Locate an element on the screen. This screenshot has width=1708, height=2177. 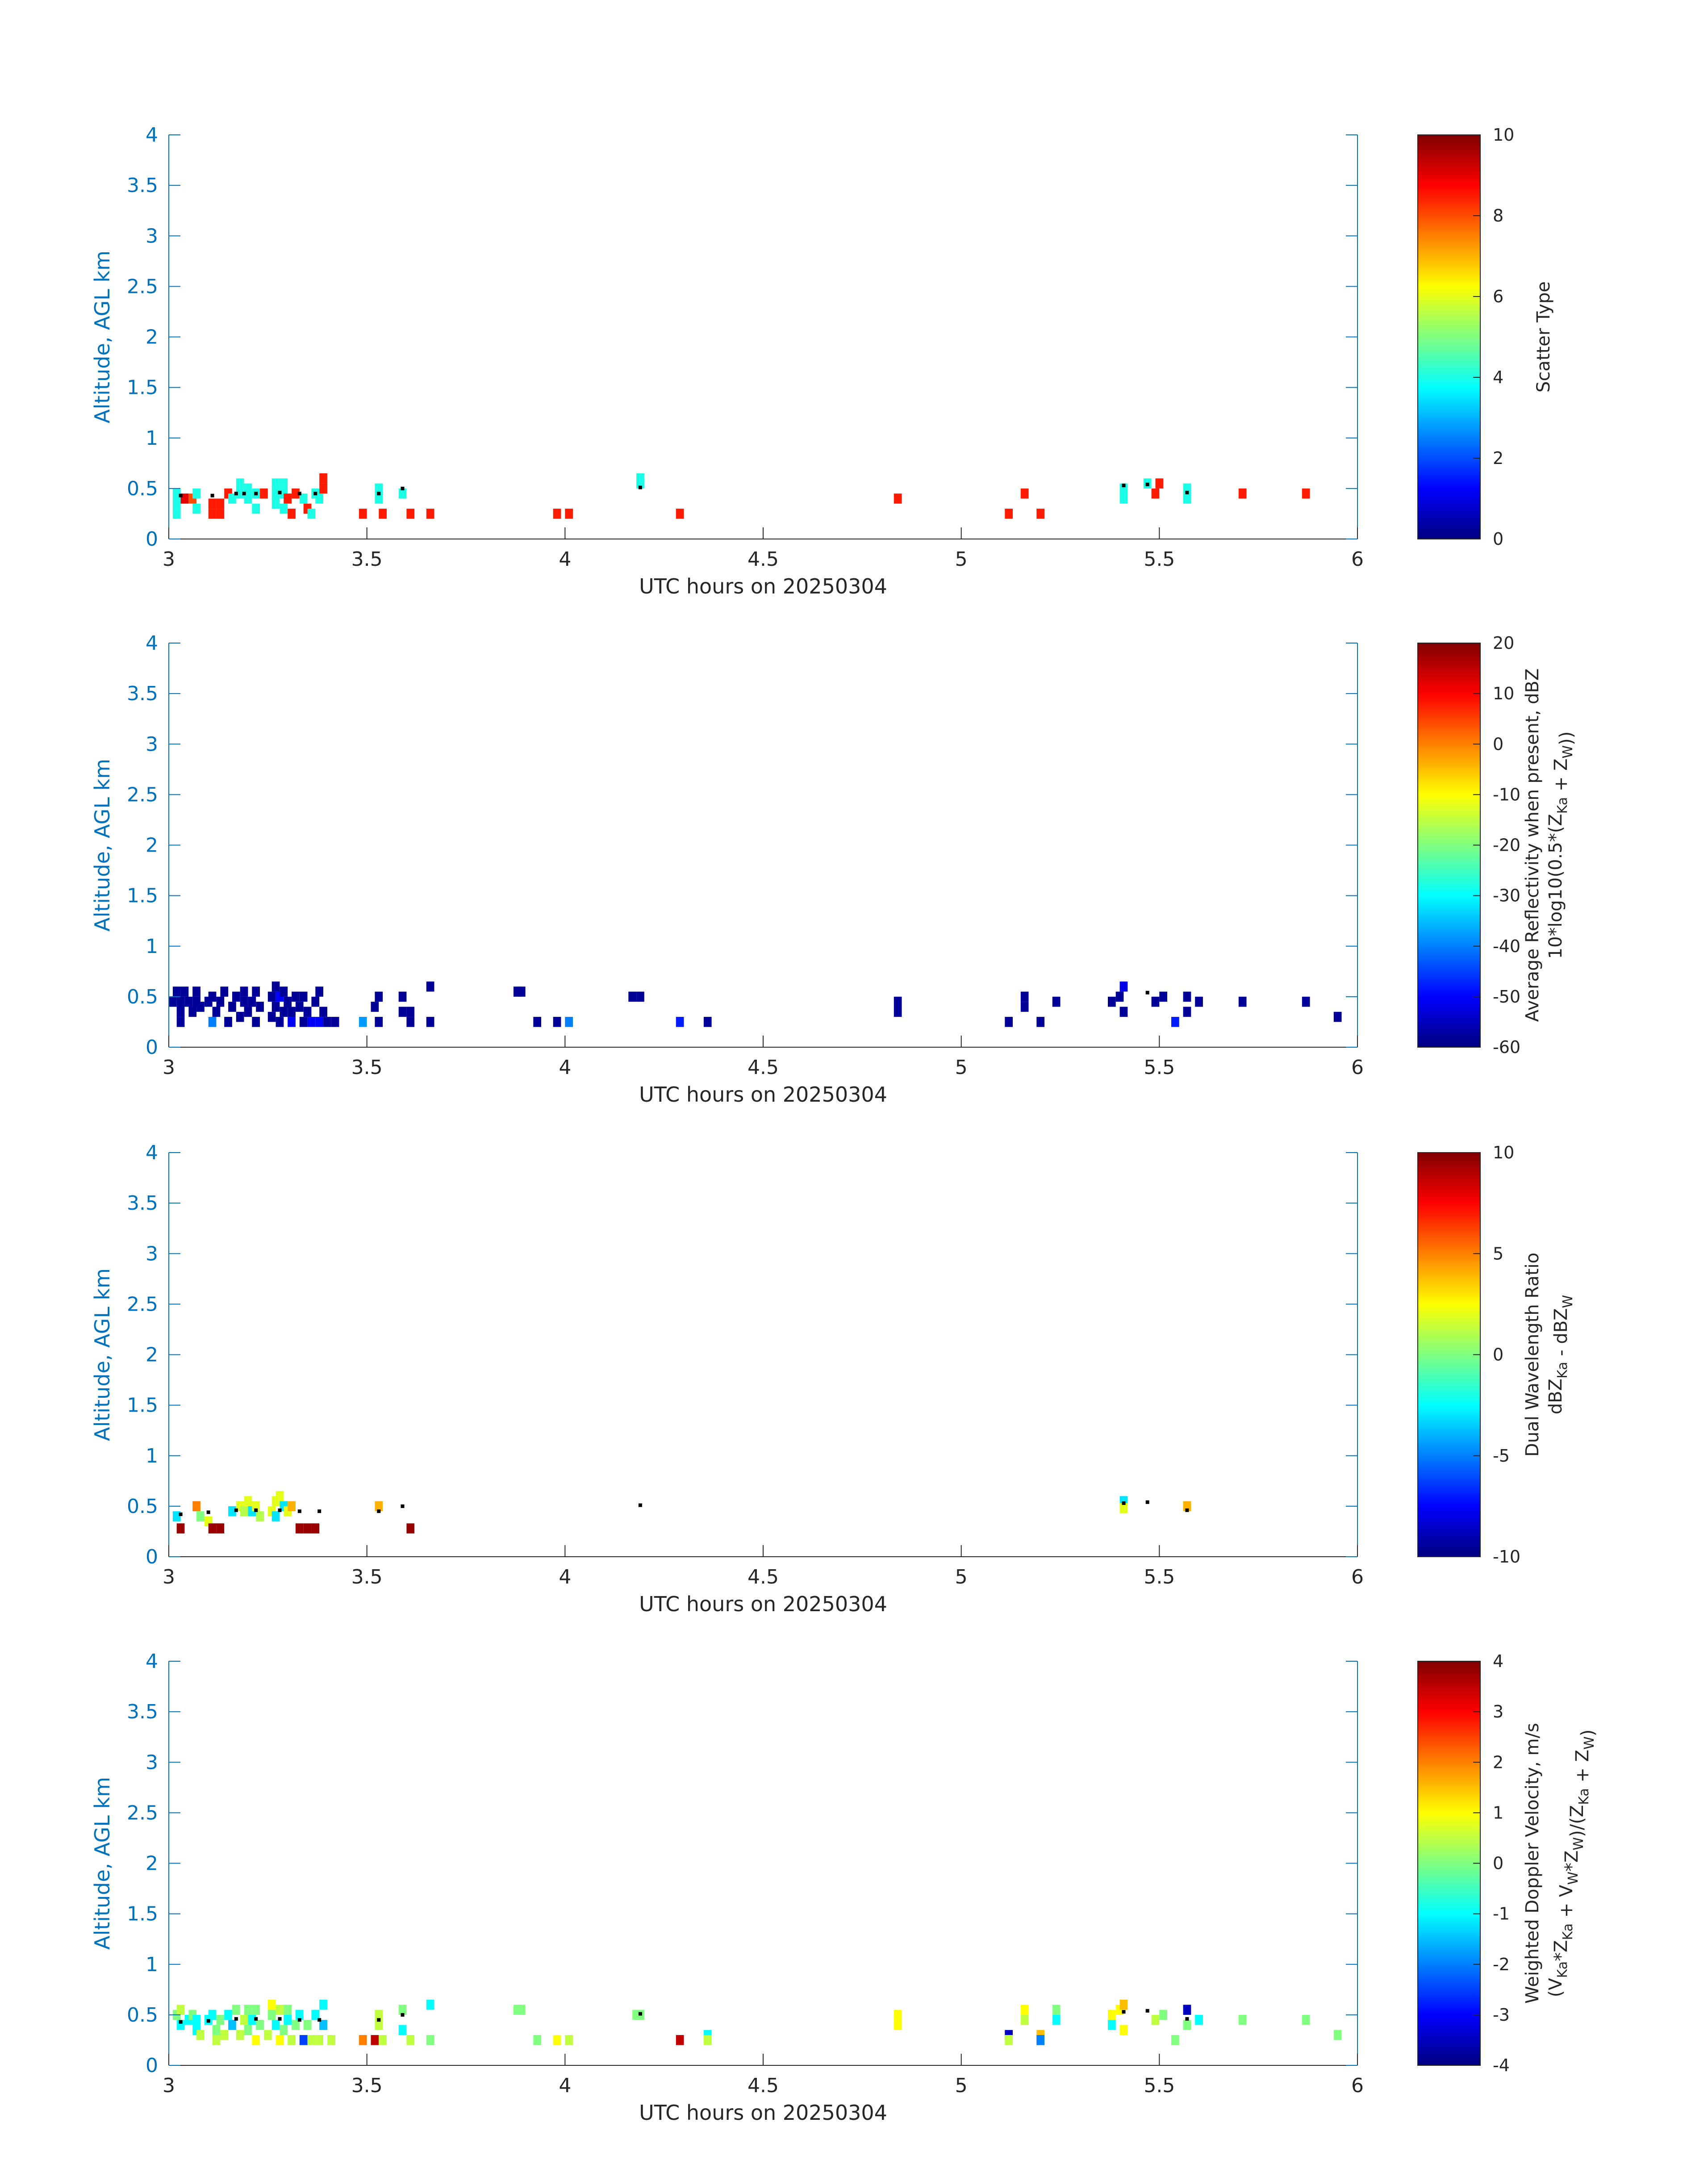
colorbar-tick-label: 6 is located at coordinates (1498, 296).